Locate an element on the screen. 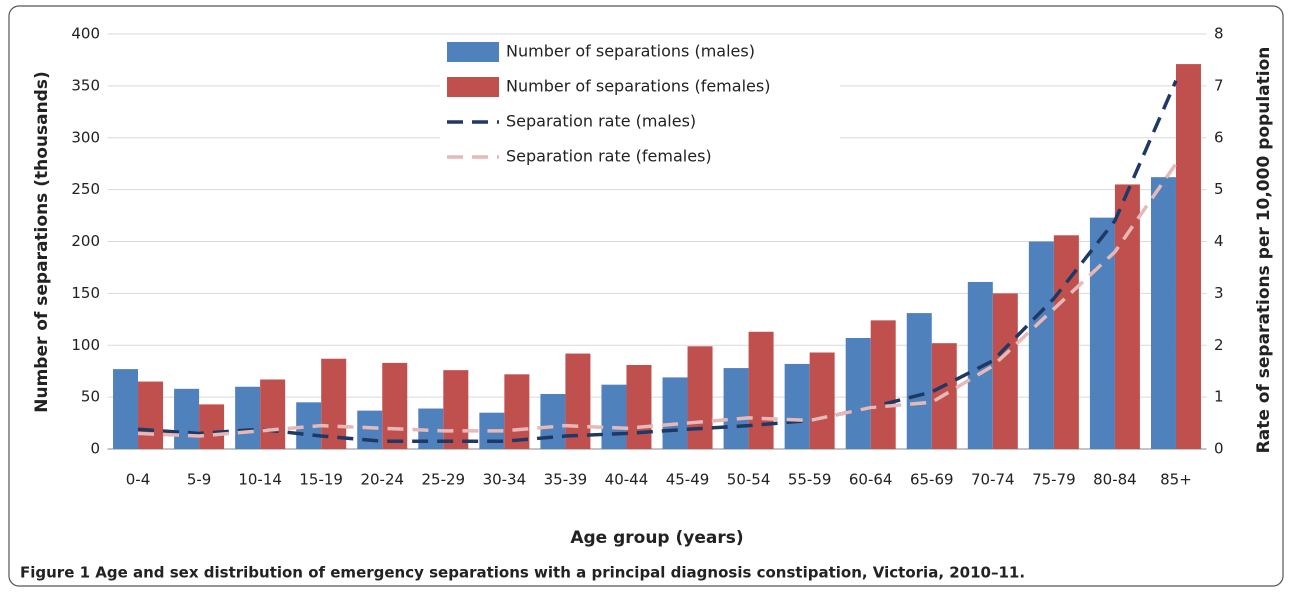  y2-tick-label: 2 is located at coordinates (1219, 345).